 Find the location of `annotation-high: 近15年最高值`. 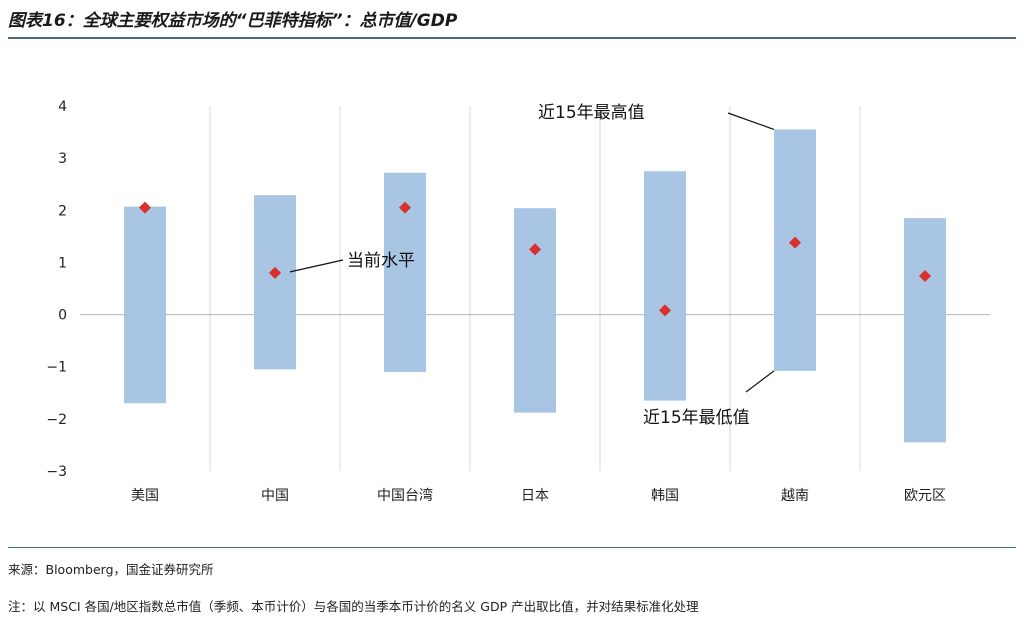

annotation-high: 近15年最高值 is located at coordinates (591, 113).